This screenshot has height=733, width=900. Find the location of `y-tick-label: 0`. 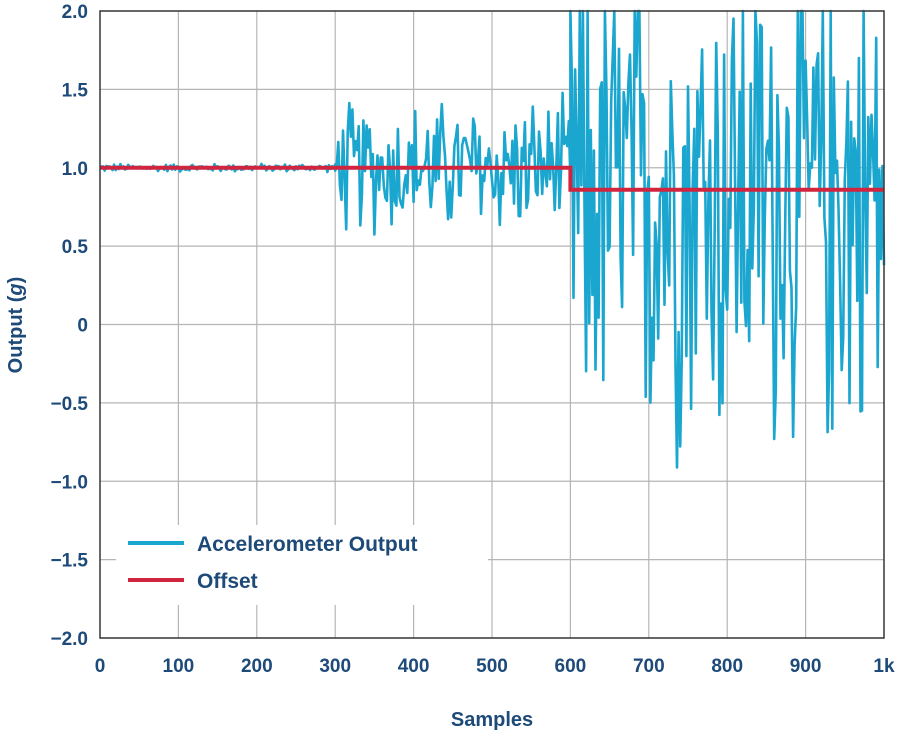

y-tick-label: 0 is located at coordinates (82, 326).